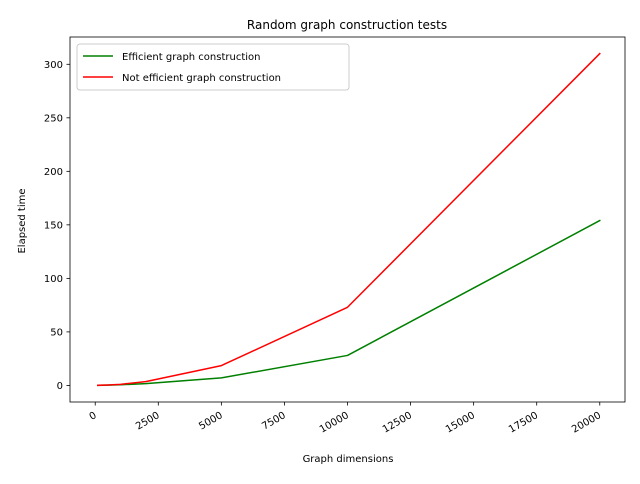 Image resolution: width=640 pixels, height=484 pixels. I want to click on legend-box, so click(213, 67).